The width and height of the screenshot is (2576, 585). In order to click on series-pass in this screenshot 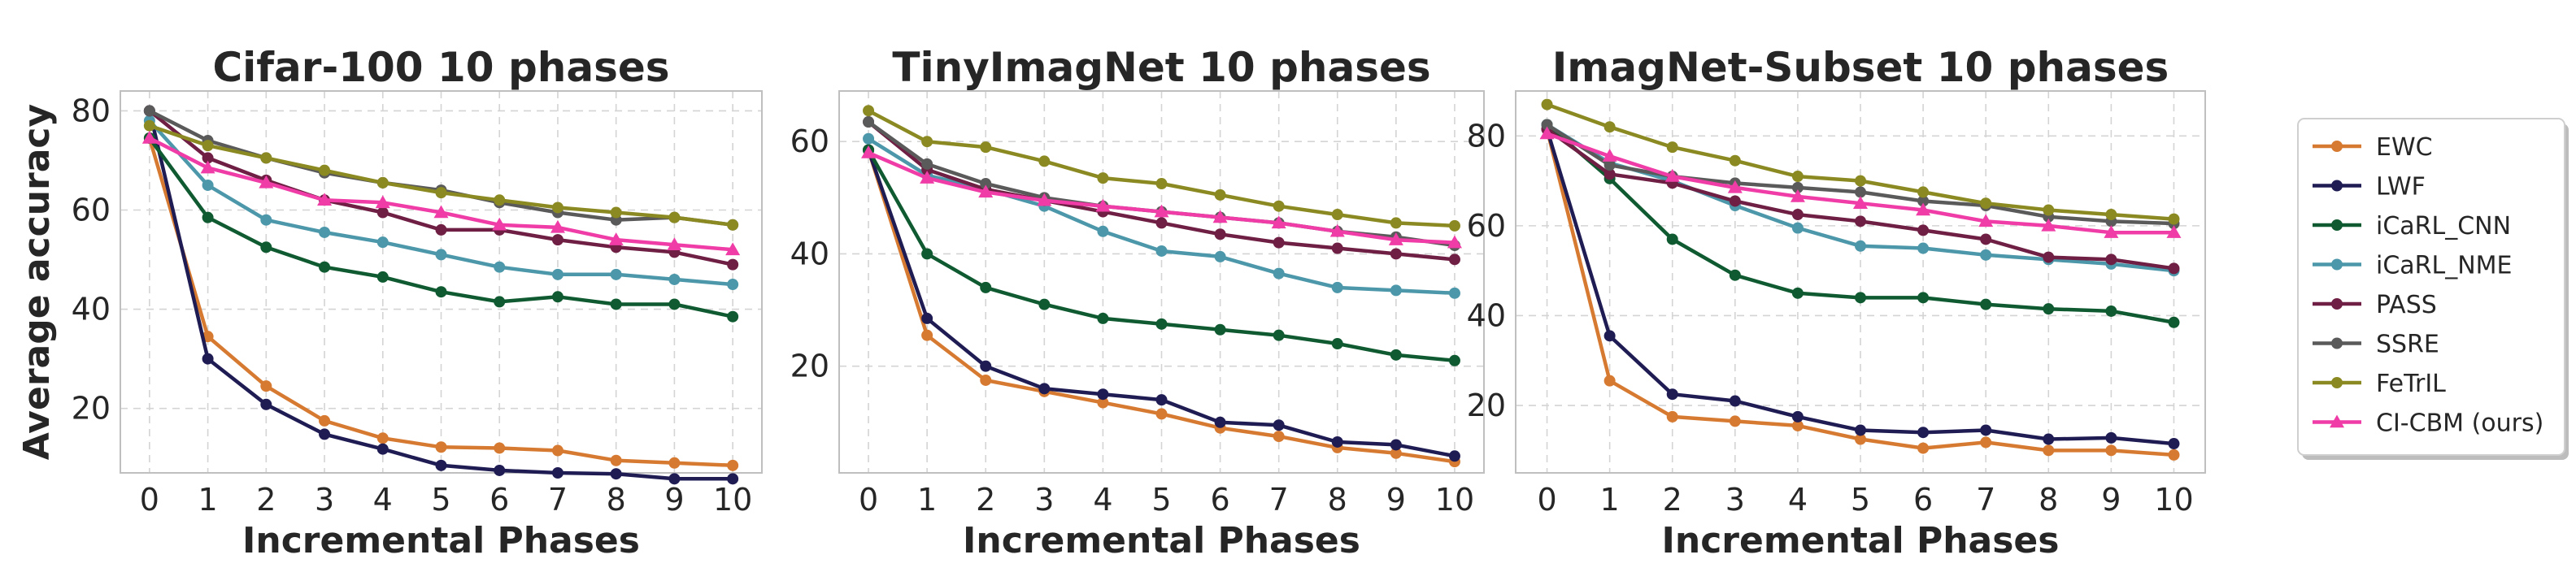, I will do `click(1162, 191)`.